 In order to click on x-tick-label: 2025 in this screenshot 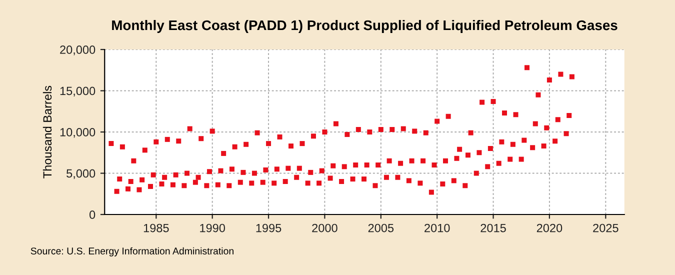, I will do `click(605, 228)`.